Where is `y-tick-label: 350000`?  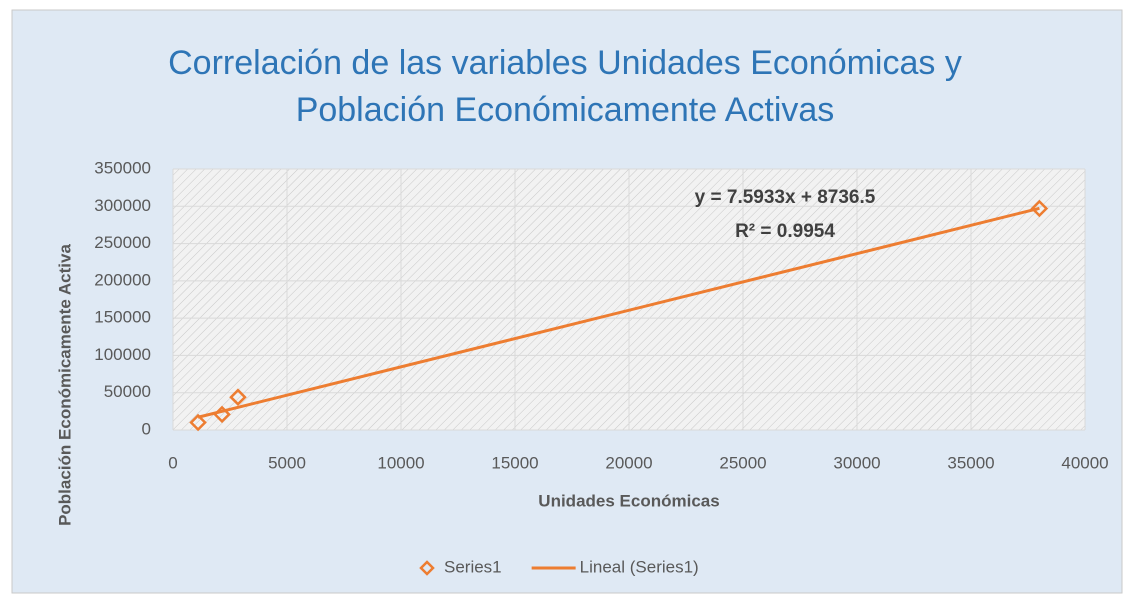
y-tick-label: 350000 is located at coordinates (122, 167).